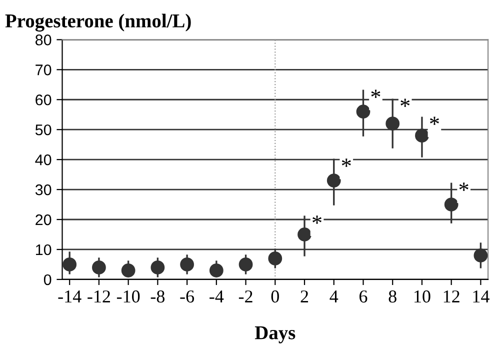  I want to click on y-tick-label: 60, so click(44, 100).